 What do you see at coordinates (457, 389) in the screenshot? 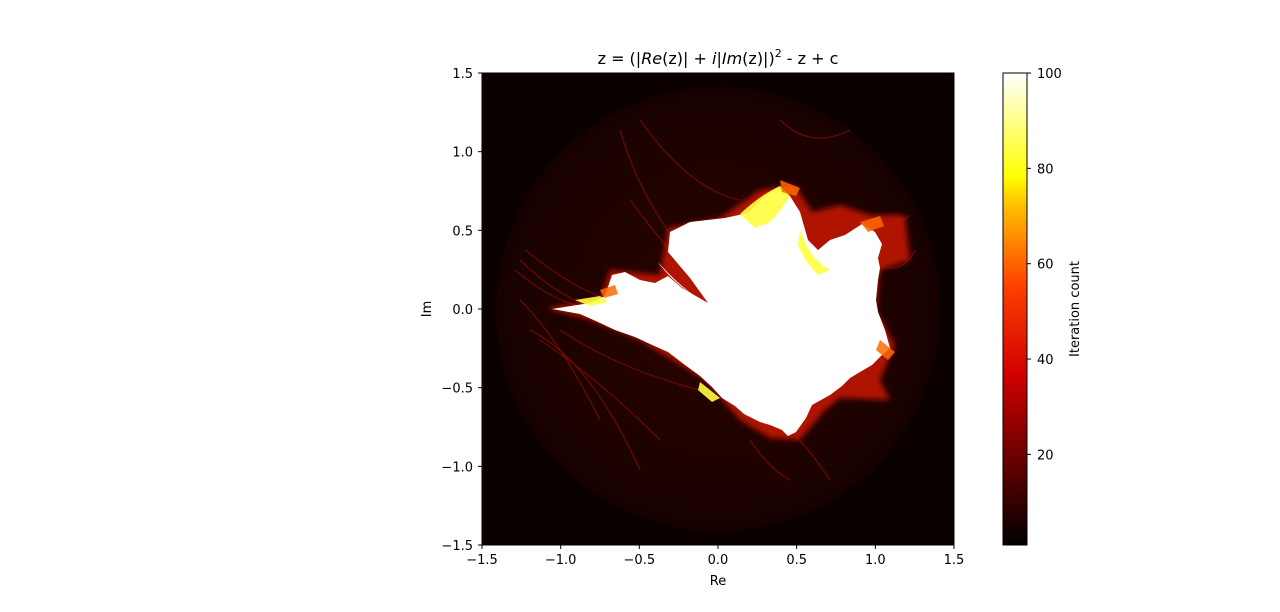
I see `y-tick-label: −0.5` at bounding box center [457, 389].